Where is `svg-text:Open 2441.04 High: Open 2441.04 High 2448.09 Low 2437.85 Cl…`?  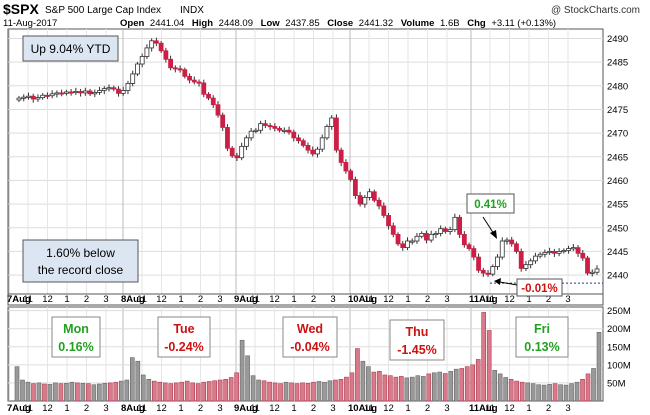
svg-text:Open 2441.04 High: Open 2441.04 High 2448.09 Low 2437.85 Cl… is located at coordinates (338, 23).